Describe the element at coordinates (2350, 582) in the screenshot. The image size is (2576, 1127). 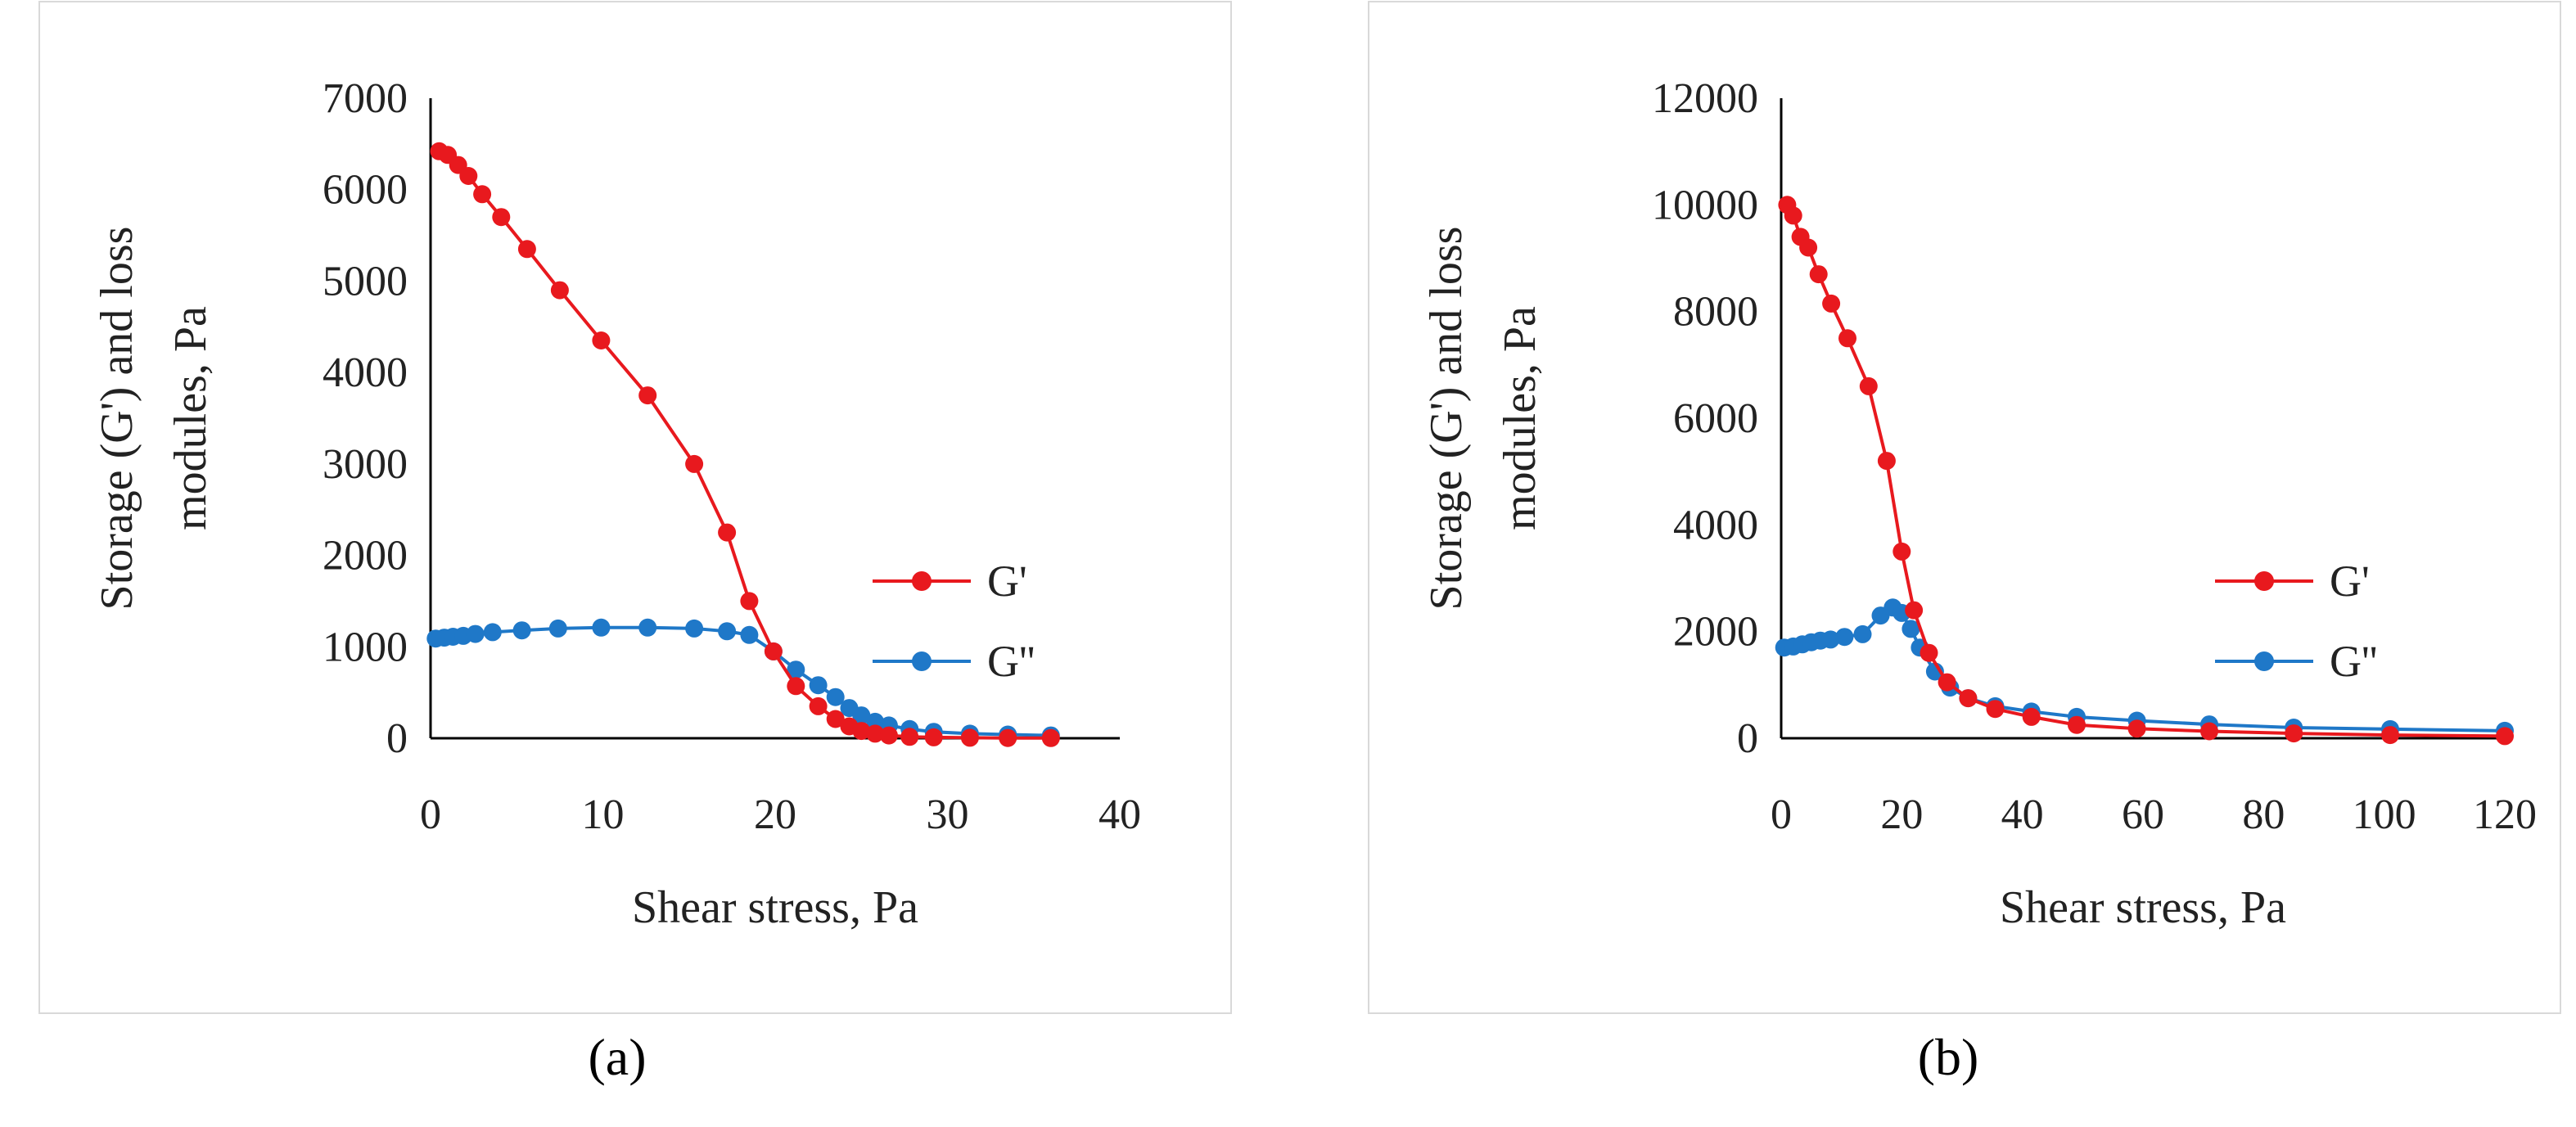
I see `legend-label-gprime-b: G'` at that location.